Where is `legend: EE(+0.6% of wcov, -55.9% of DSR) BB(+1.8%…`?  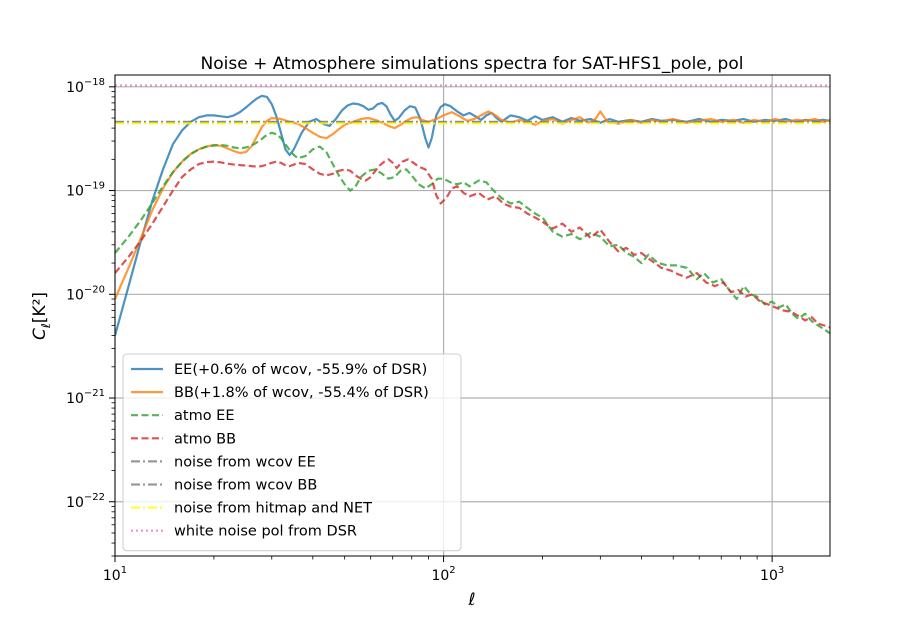 legend: EE(+0.6% of wcov, -55.9% of DSR) BB(+1.8%… is located at coordinates (292, 452).